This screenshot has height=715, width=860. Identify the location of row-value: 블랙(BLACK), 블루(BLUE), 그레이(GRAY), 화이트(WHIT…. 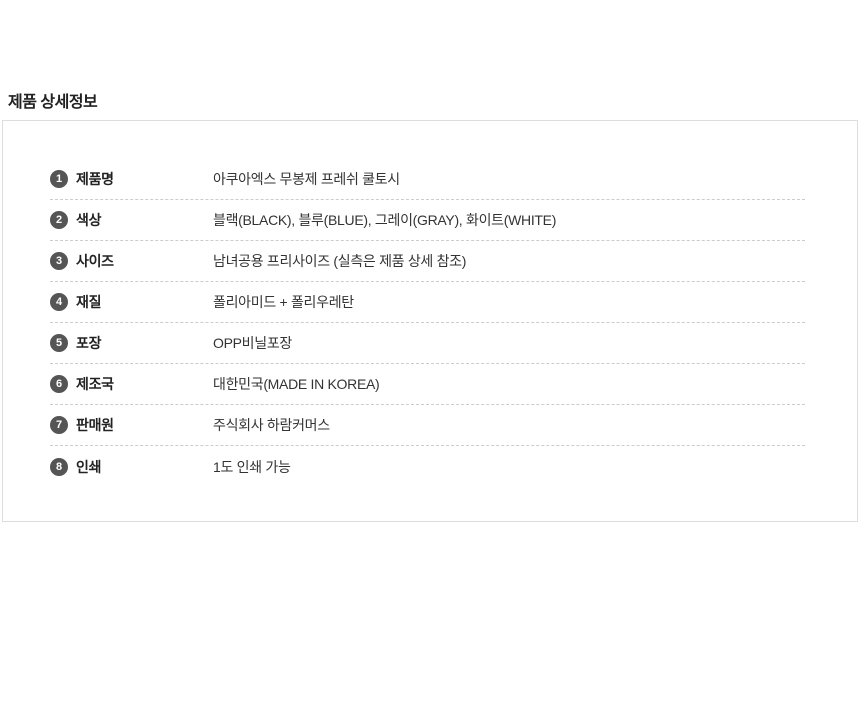
(385, 220).